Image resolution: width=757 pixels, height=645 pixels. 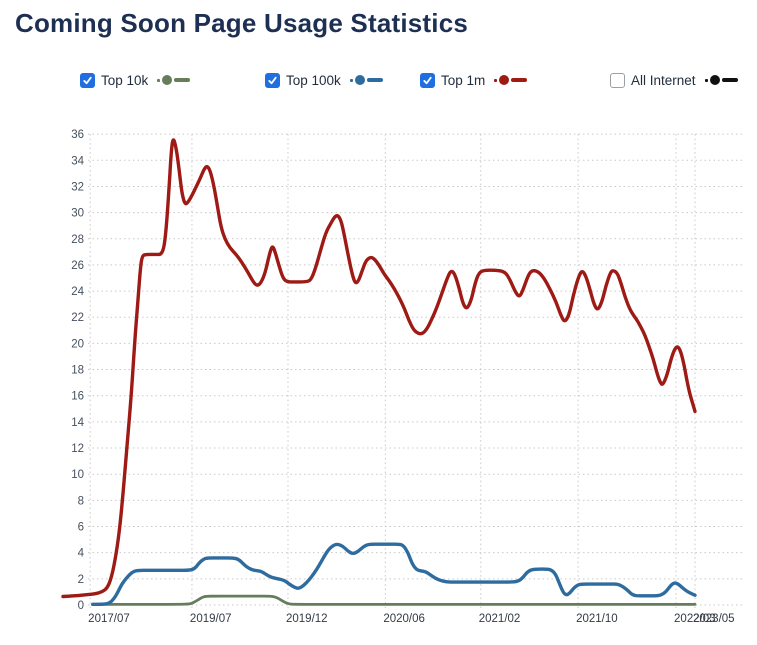 I want to click on legend-item-all-internet: All Internet, so click(x=674, y=80).